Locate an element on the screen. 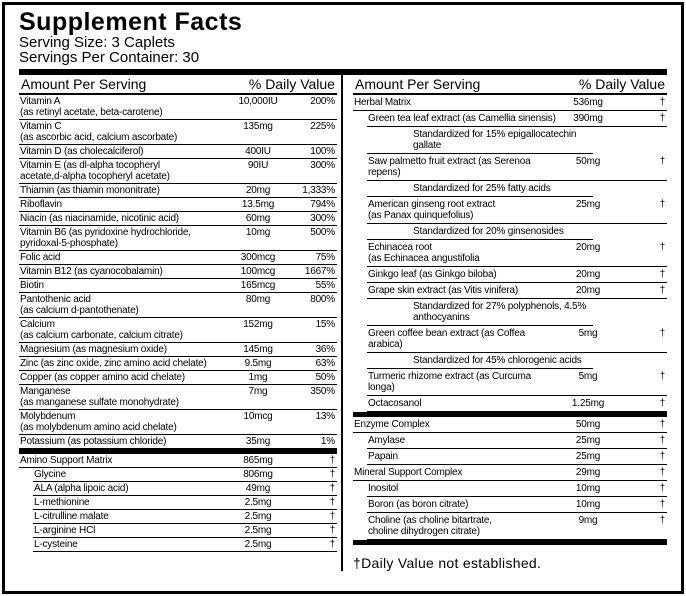 The image size is (686, 596). name-cell: Thiamin (as thiamin mononitrate) is located at coordinates (123, 190).